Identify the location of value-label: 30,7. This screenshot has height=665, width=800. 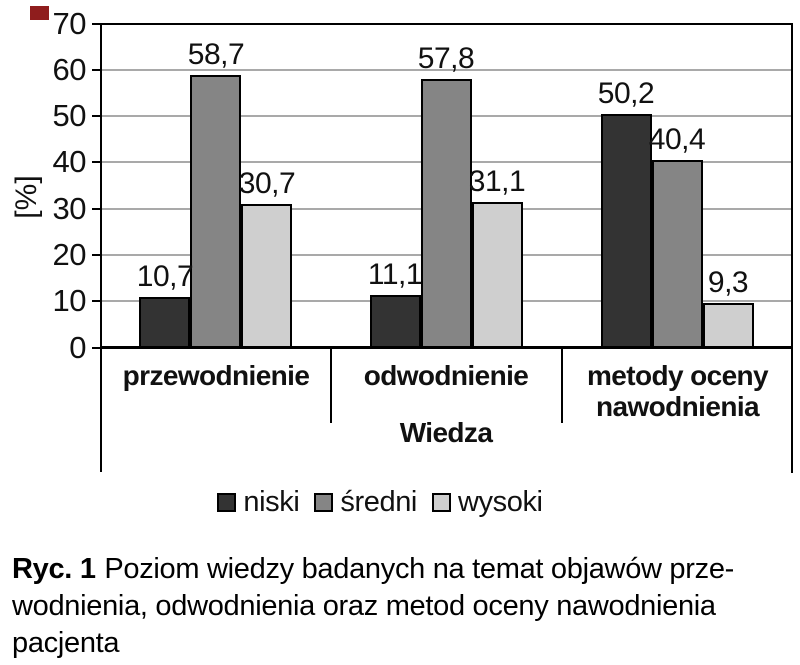
(267, 183).